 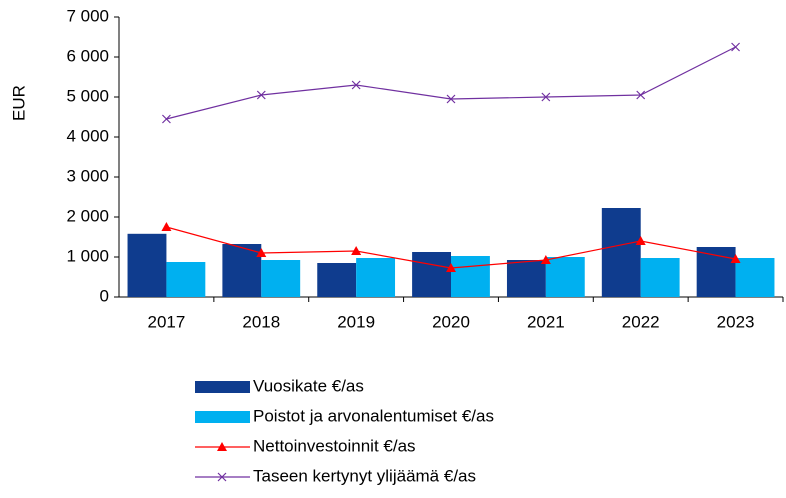 What do you see at coordinates (18, 103) in the screenshot?
I see `y-axis-label: EUR` at bounding box center [18, 103].